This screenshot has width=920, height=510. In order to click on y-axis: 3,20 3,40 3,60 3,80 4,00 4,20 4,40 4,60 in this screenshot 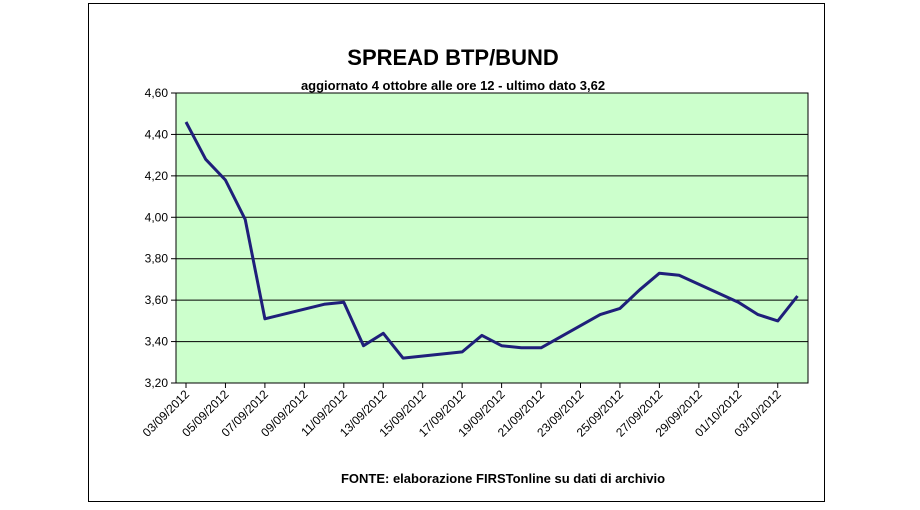, I will do `click(160, 238)`.